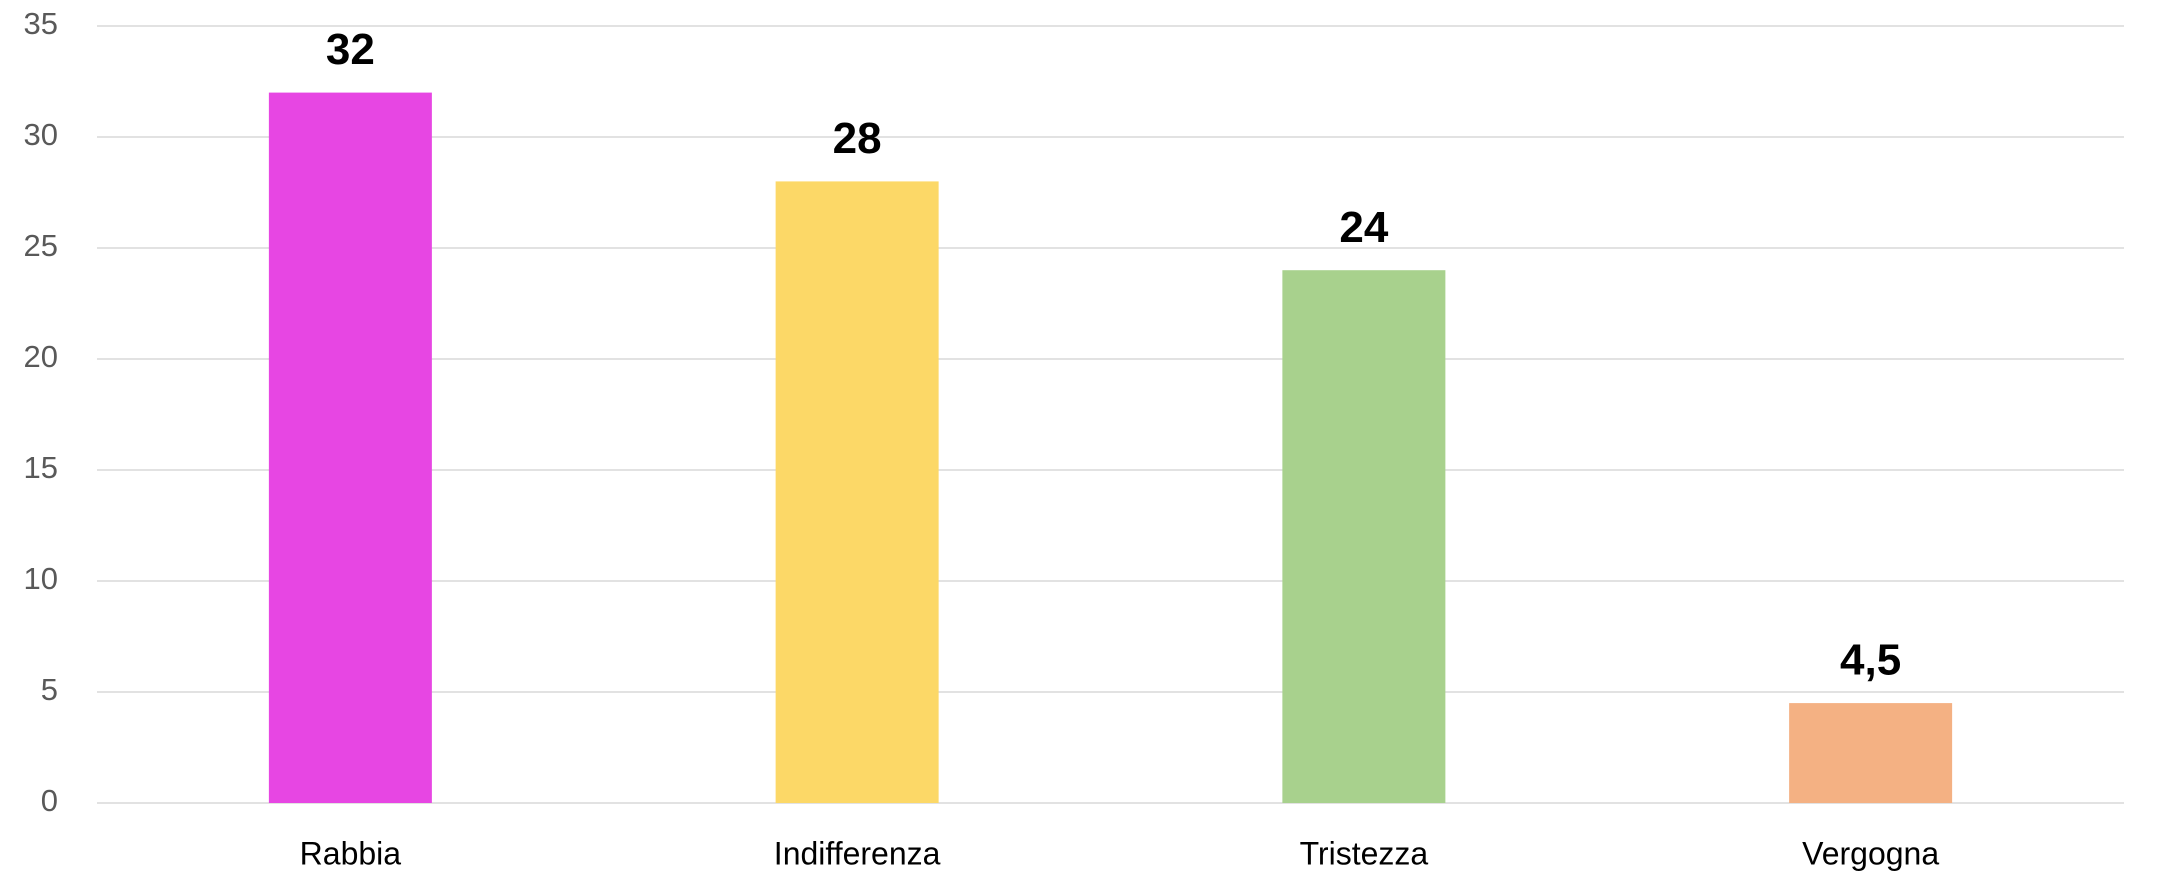 Image resolution: width=2162 pixels, height=877 pixels. I want to click on value-label: 28, so click(857, 138).